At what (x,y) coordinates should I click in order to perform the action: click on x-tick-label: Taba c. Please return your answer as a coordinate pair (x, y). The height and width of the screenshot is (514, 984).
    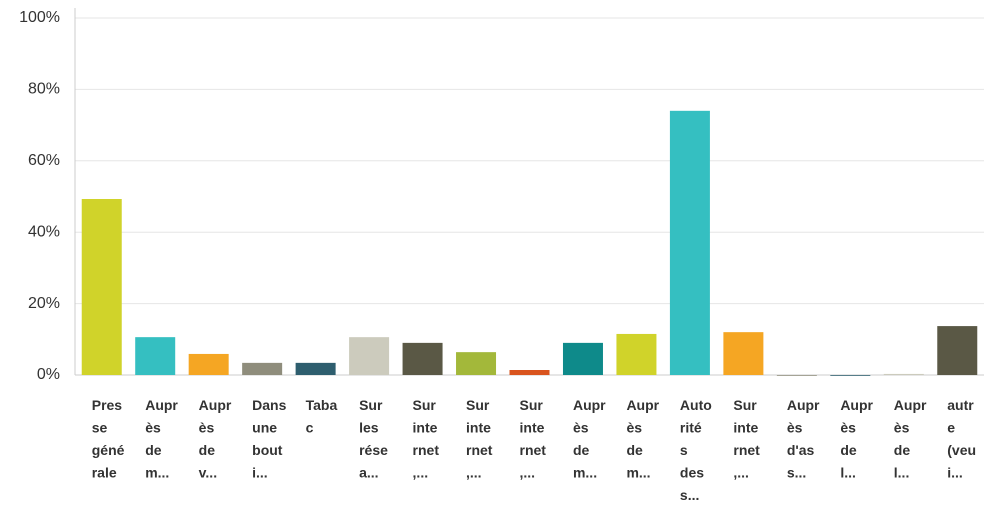
    Looking at the image, I should click on (322, 416).